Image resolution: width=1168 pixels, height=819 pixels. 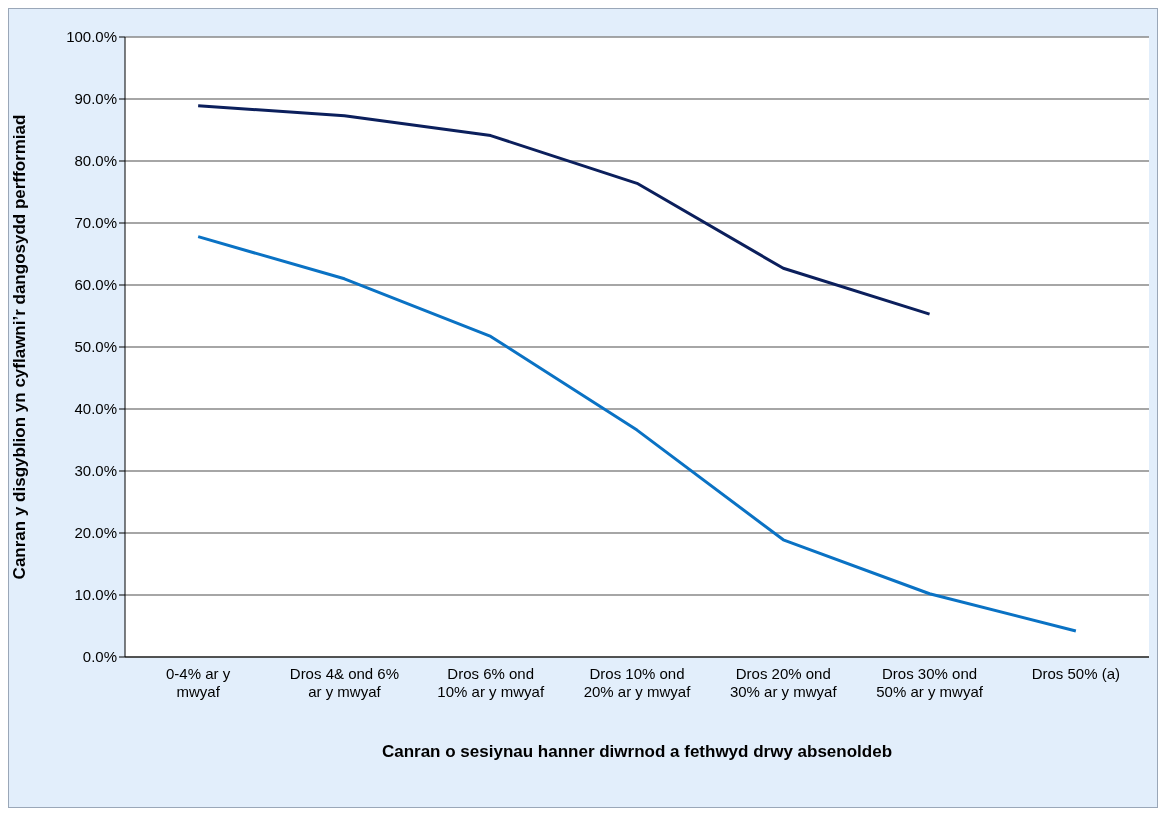 What do you see at coordinates (198, 682) in the screenshot?
I see `x-tick-label: 0-4% ar y mwyaf` at bounding box center [198, 682].